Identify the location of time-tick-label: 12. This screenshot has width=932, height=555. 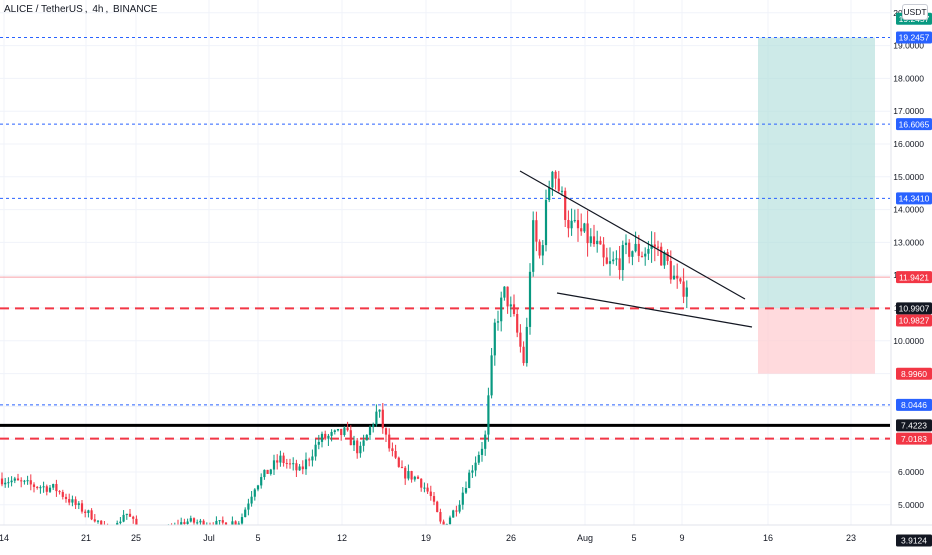
(342, 538).